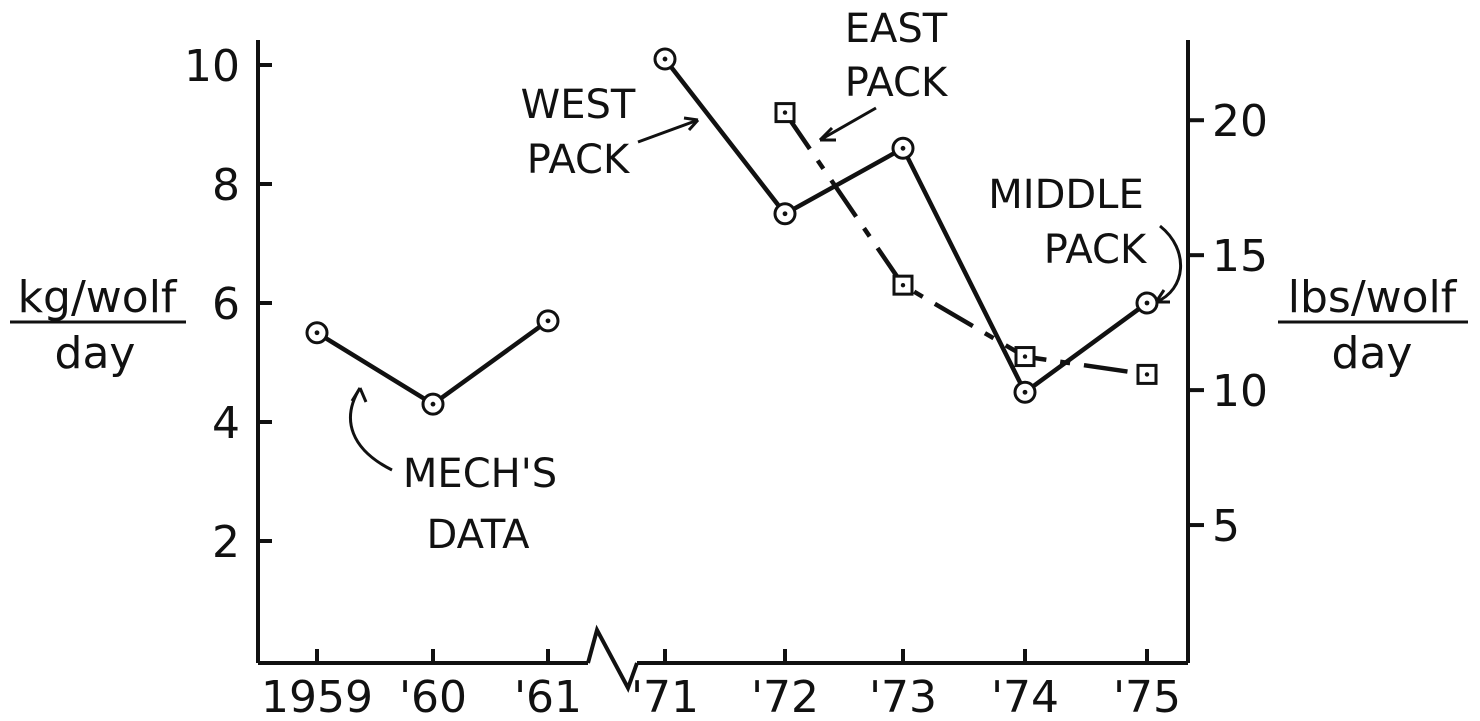 The height and width of the screenshot is (721, 1480). I want to click on left-y-tick-label: 4, so click(226, 423).